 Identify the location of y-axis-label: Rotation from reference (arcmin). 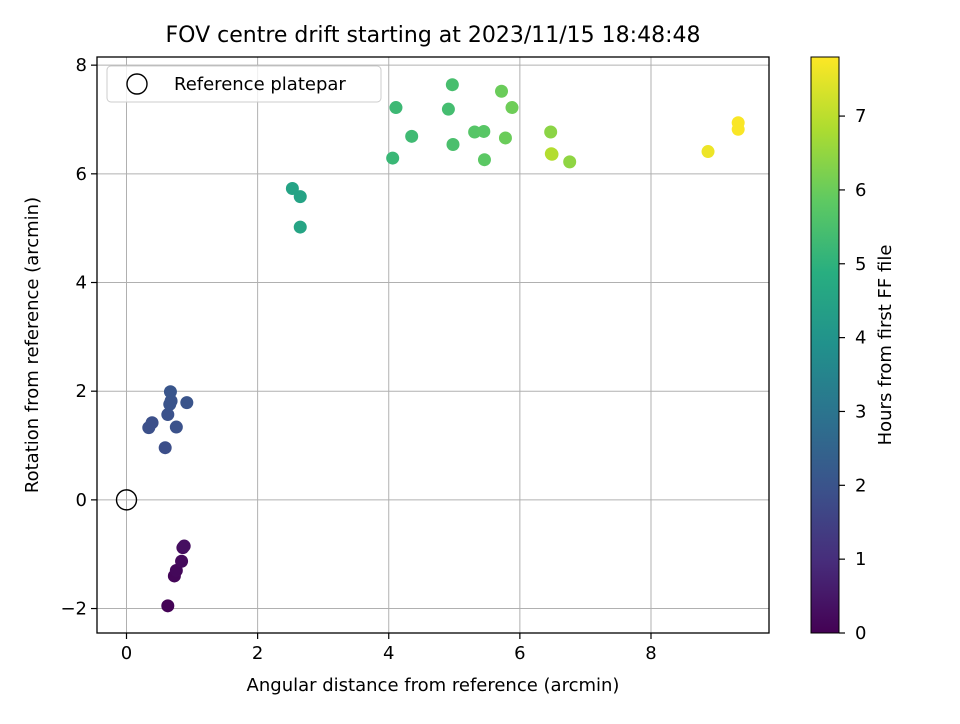
(32, 345).